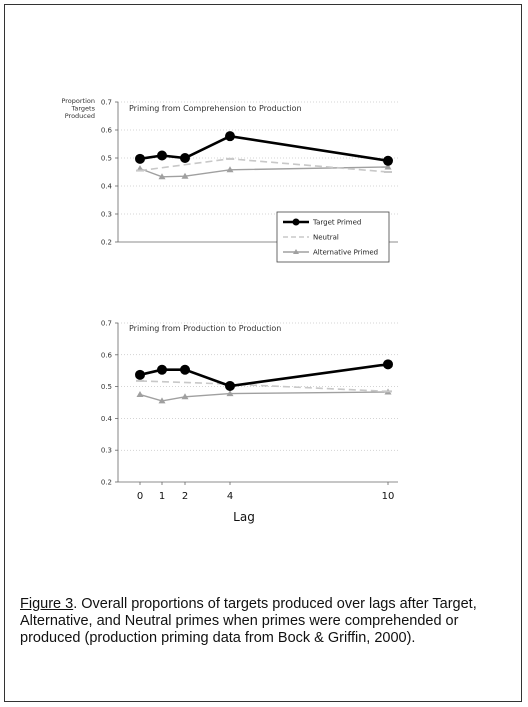 This screenshot has width=528, height=707. What do you see at coordinates (345, 253) in the screenshot?
I see `legend-label-alternative-primed: Alternative Primed` at bounding box center [345, 253].